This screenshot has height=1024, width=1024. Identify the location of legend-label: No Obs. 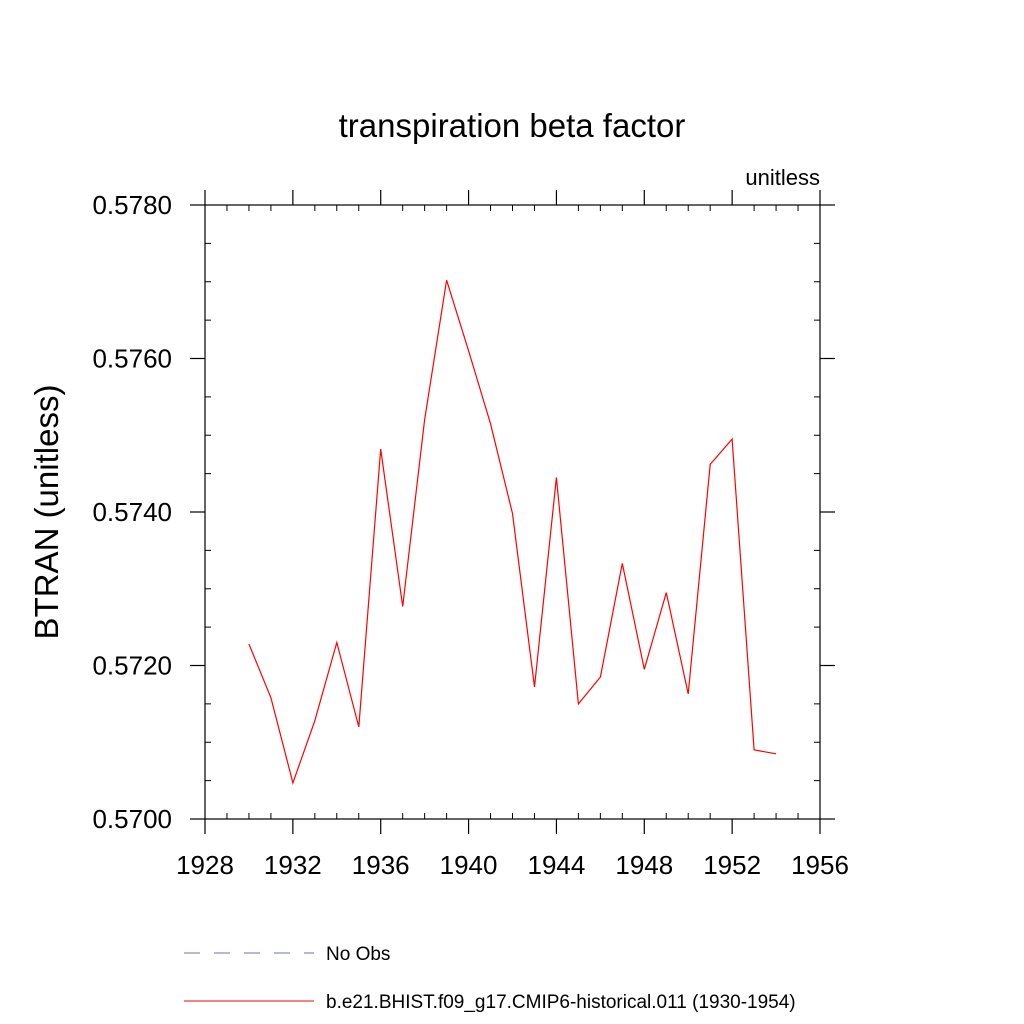
(358, 954).